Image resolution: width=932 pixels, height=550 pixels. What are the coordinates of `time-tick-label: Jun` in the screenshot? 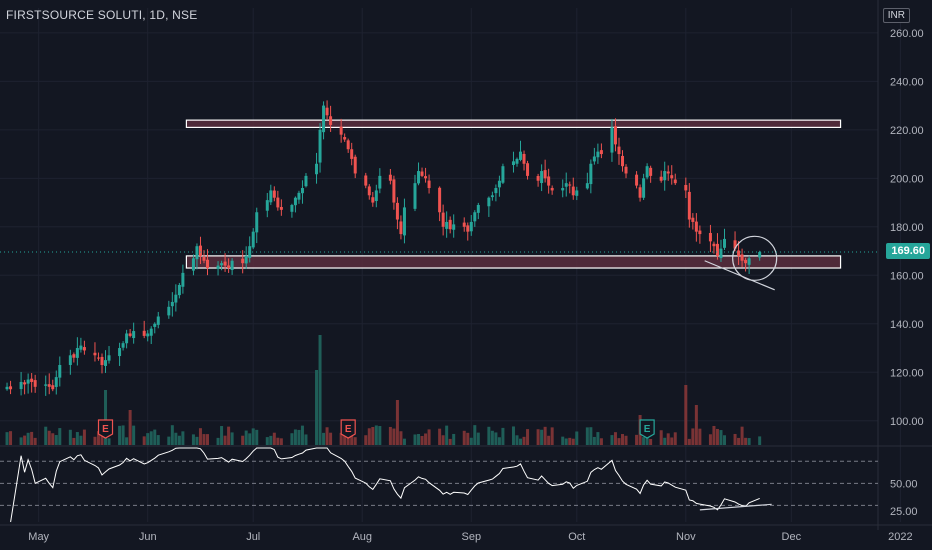 It's located at (148, 537).